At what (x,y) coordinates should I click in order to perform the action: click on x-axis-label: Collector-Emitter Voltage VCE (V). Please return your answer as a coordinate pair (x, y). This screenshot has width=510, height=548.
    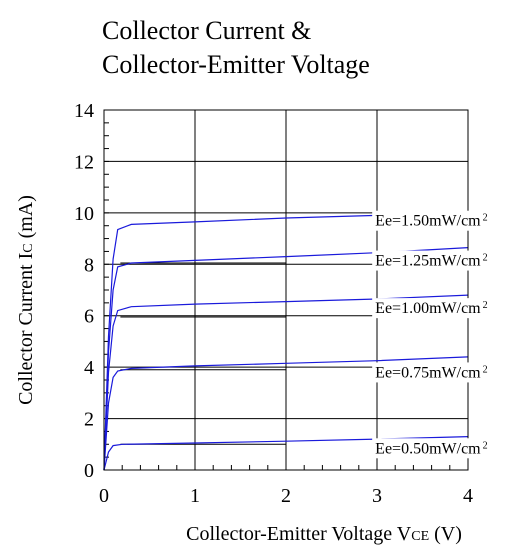
    Looking at the image, I should click on (324, 534).